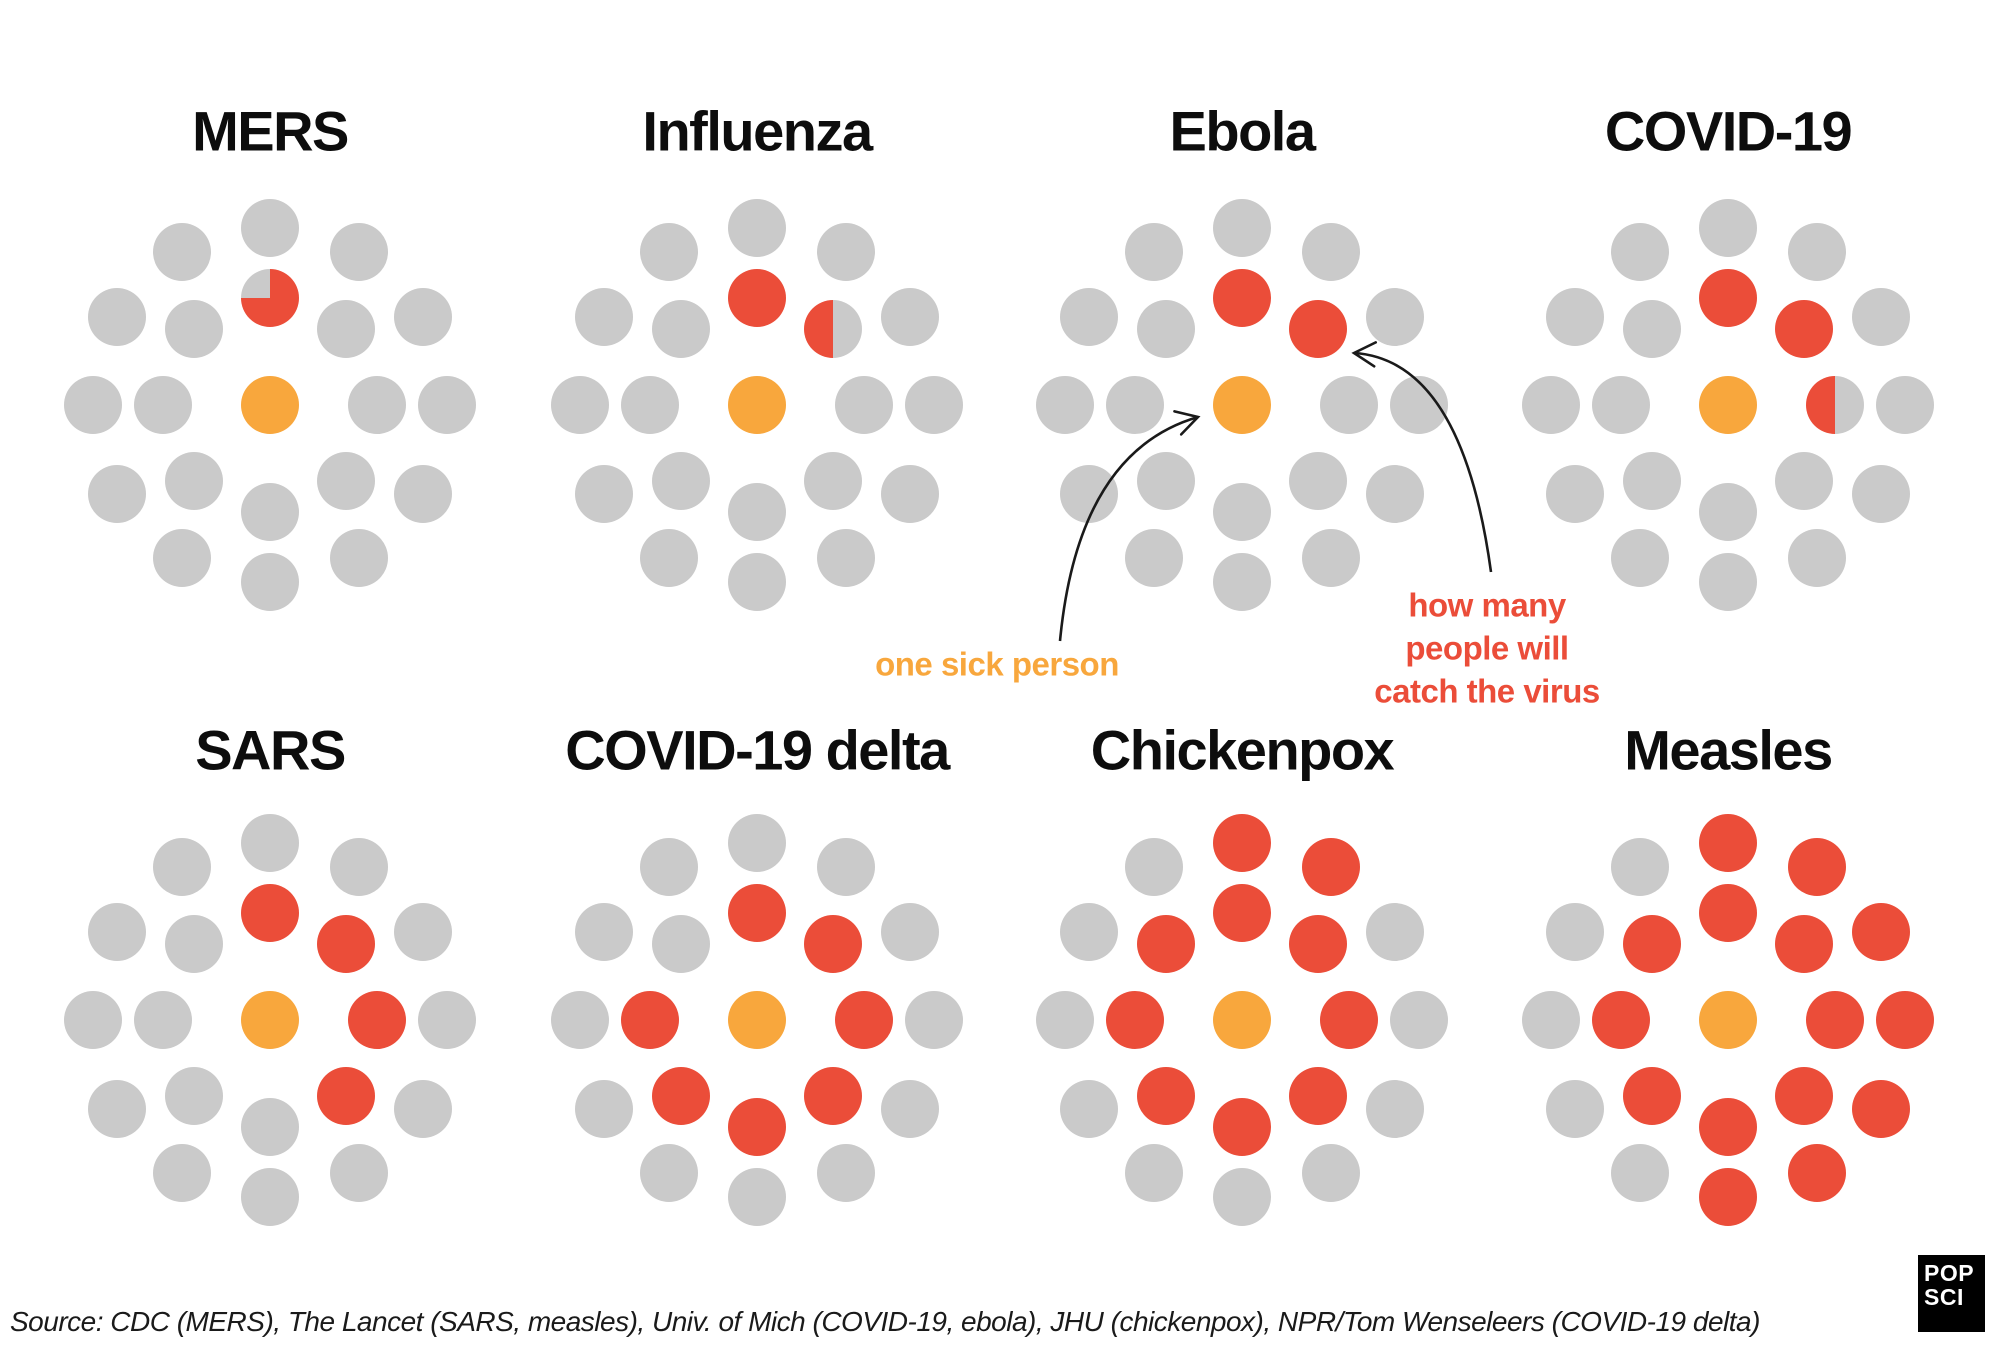 The image size is (2000, 1347). I want to click on logo-line-sci: SCI, so click(1944, 1297).